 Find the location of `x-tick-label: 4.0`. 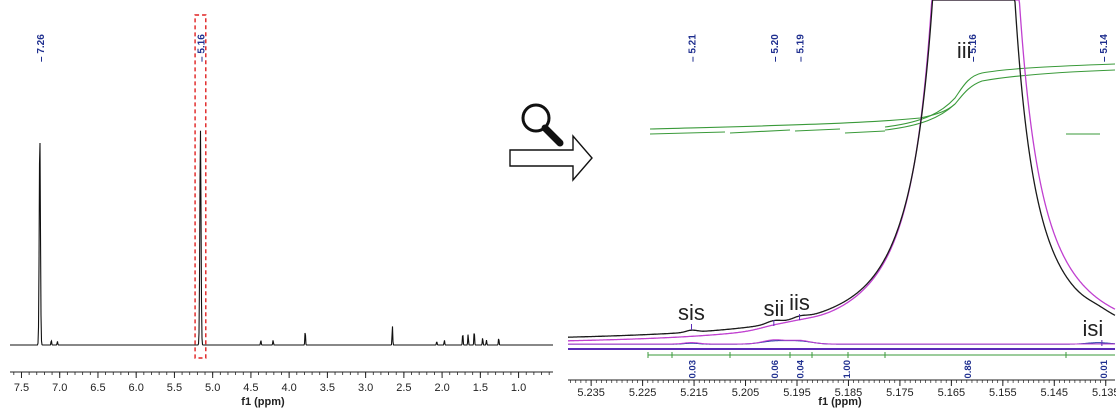

x-tick-label: 4.0 is located at coordinates (288, 388).